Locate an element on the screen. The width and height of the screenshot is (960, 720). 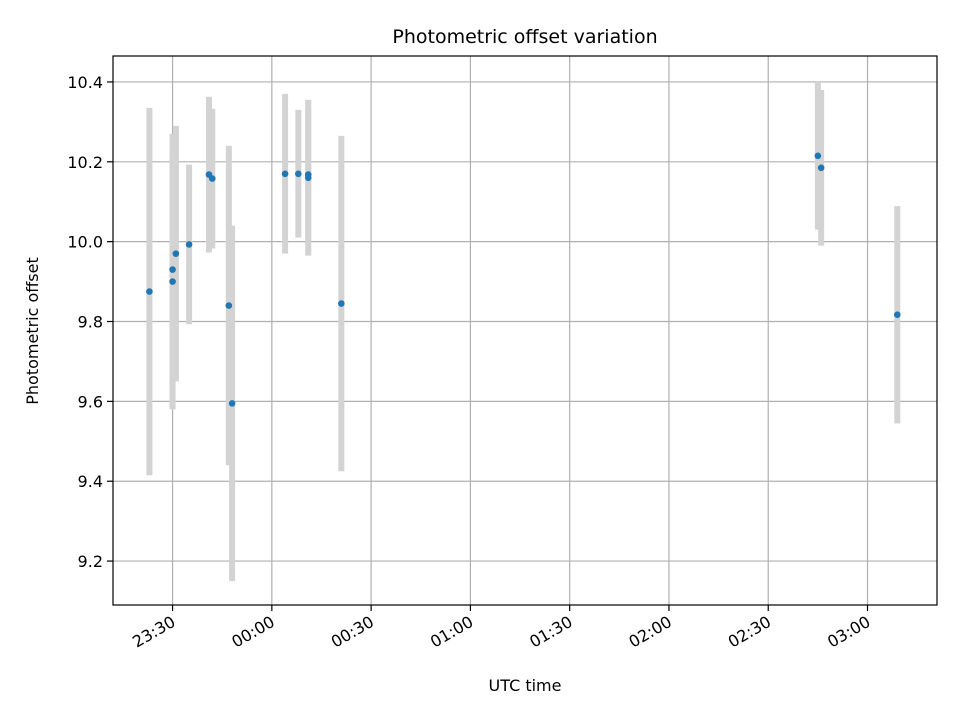
y-tick-label: 9.4 is located at coordinates (90, 481).